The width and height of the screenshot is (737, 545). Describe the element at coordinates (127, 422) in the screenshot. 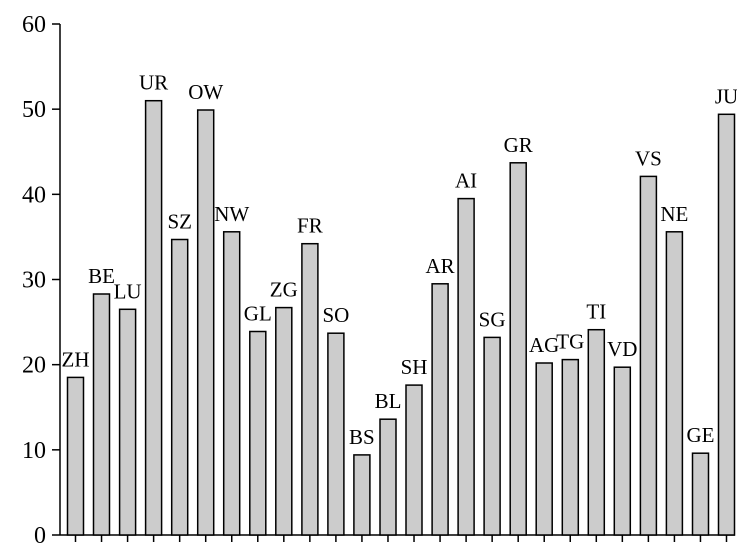

I see `bar-lu` at that location.